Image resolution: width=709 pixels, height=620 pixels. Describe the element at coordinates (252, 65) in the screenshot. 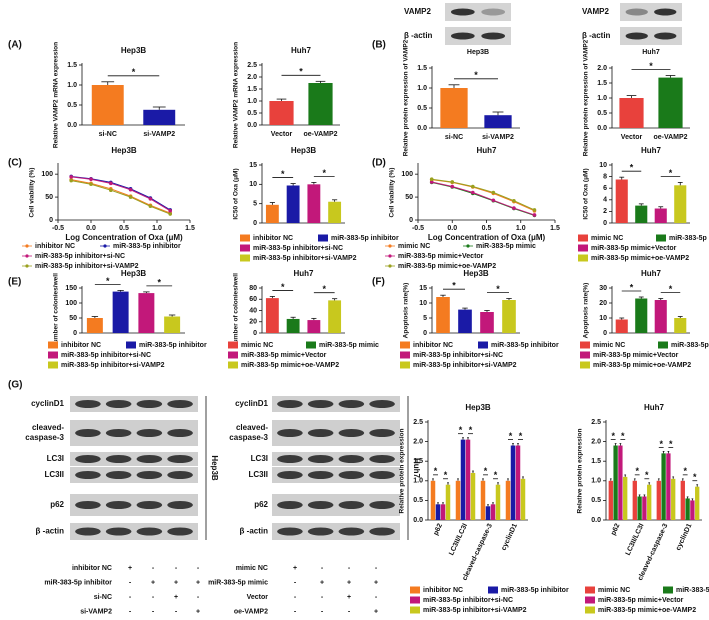

I see `y-tick-label: 2.5` at that location.